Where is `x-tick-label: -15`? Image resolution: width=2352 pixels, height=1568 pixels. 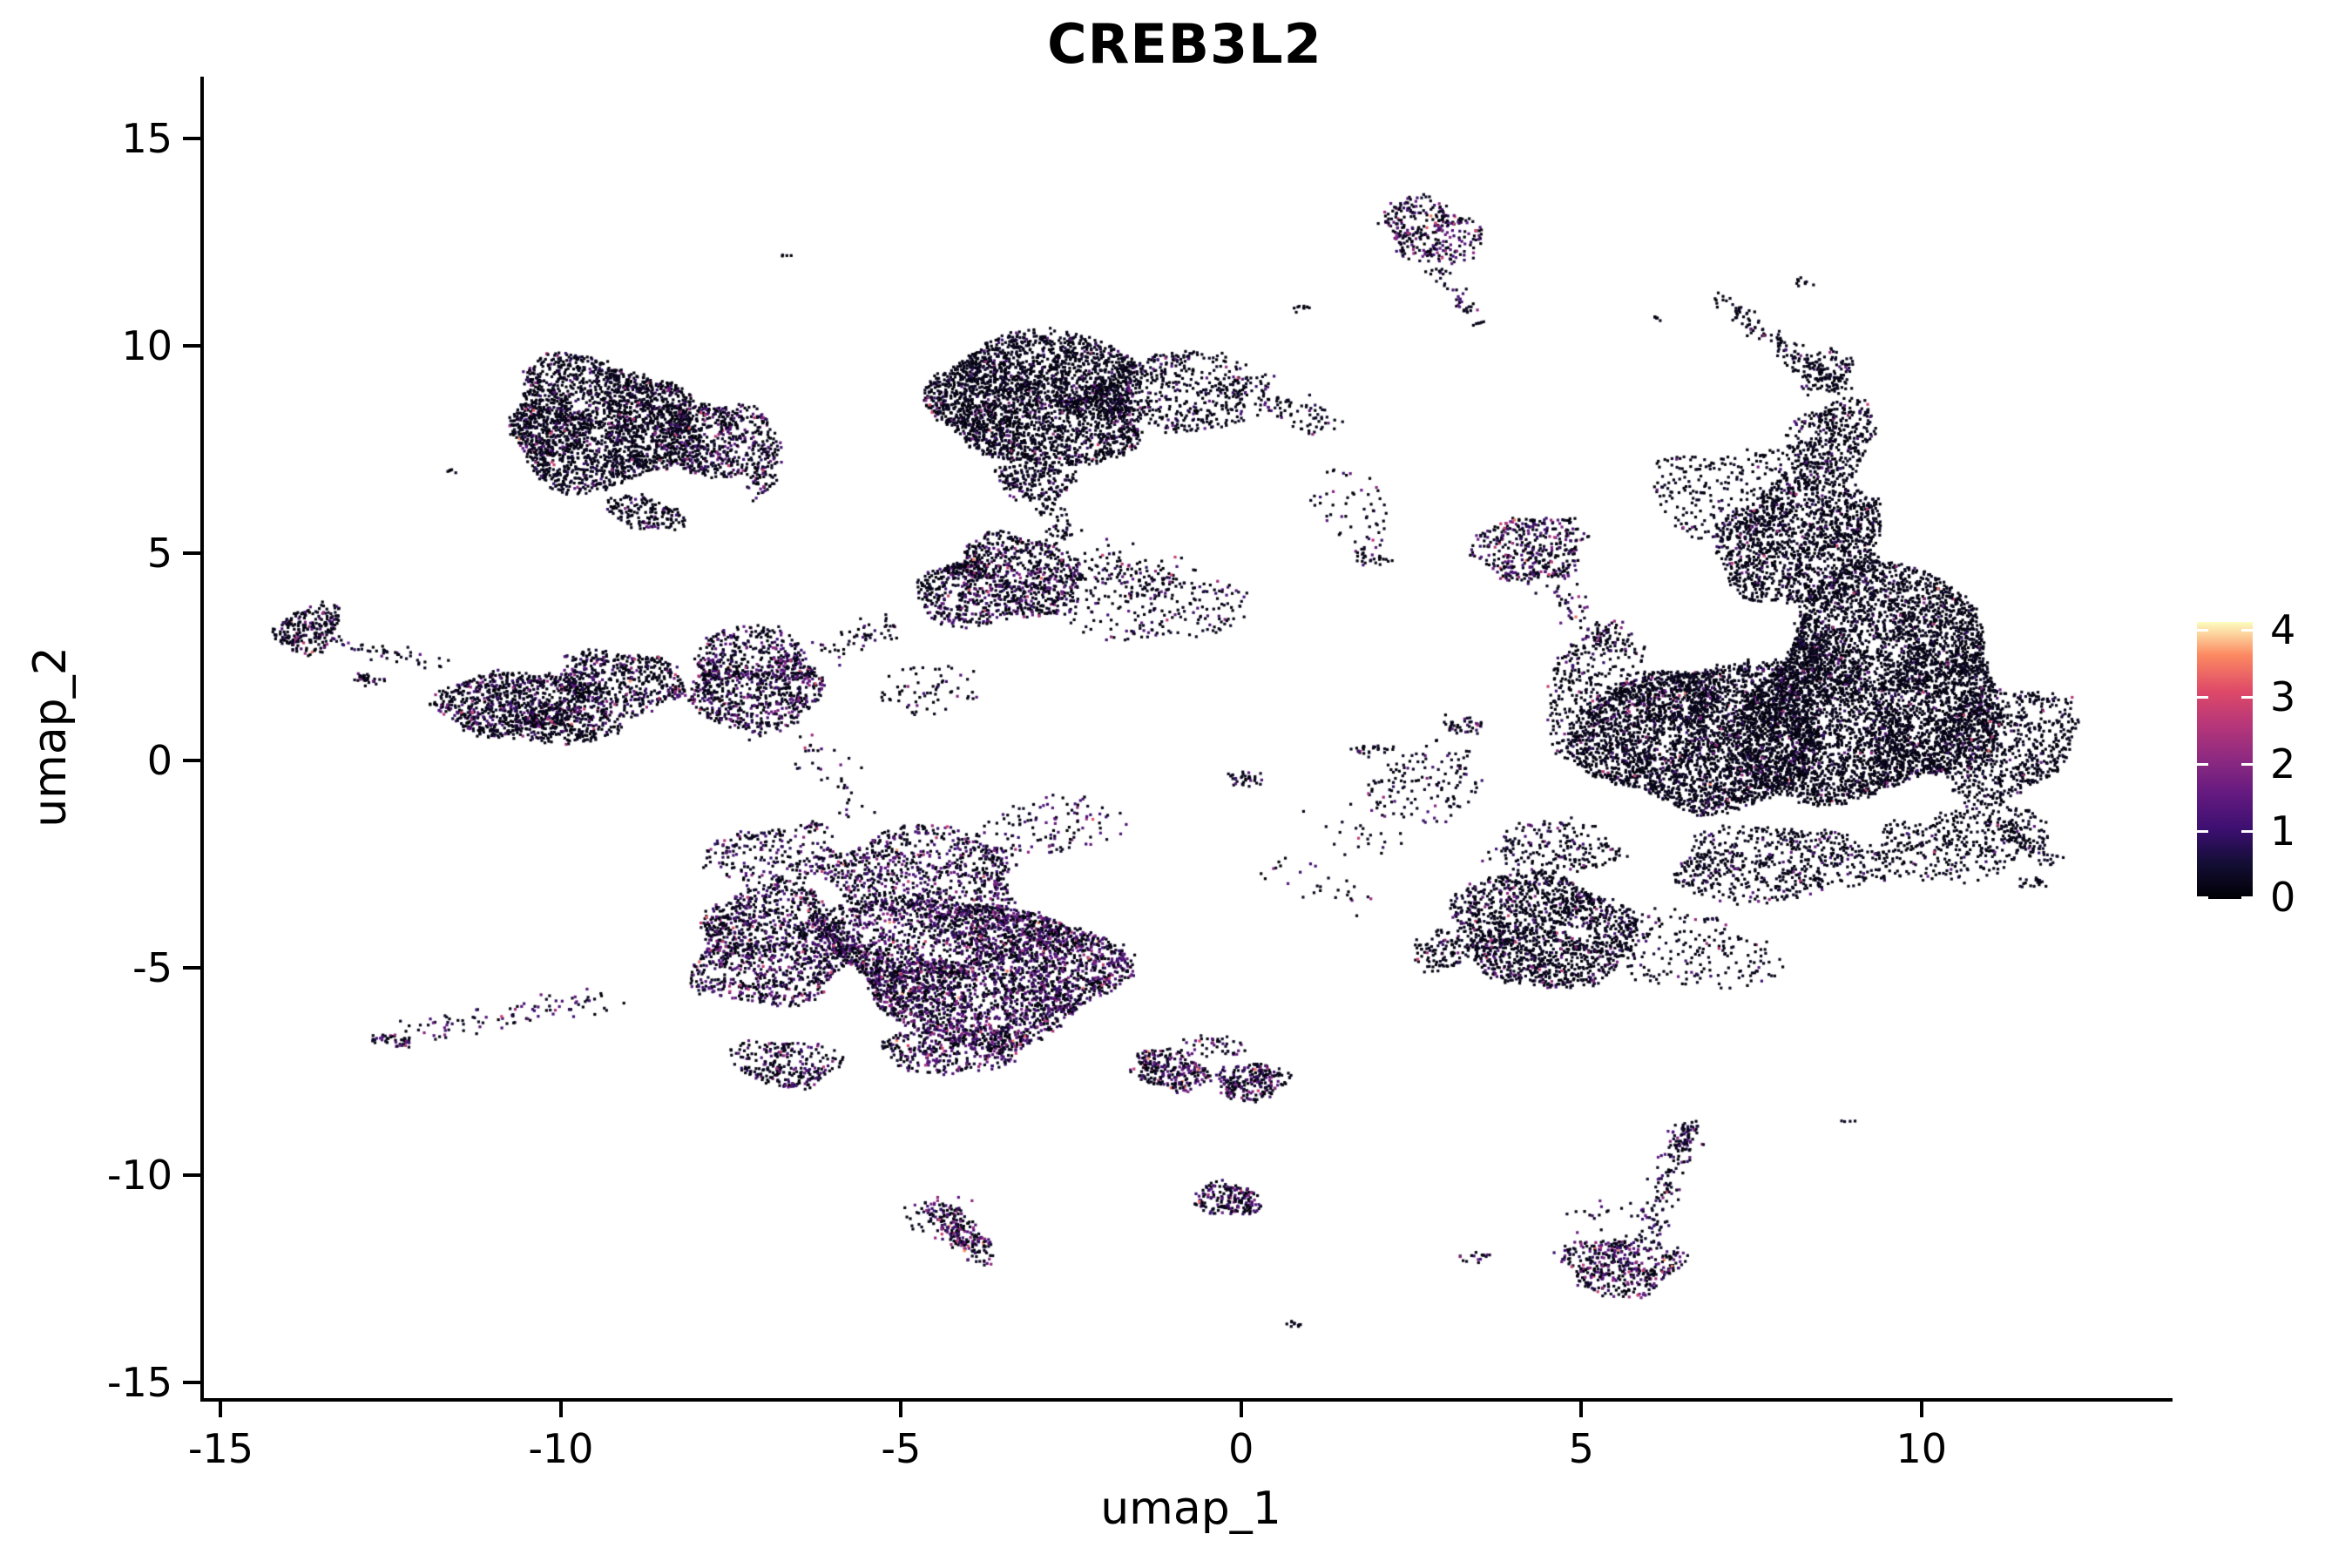 x-tick-label: -15 is located at coordinates (220, 1448).